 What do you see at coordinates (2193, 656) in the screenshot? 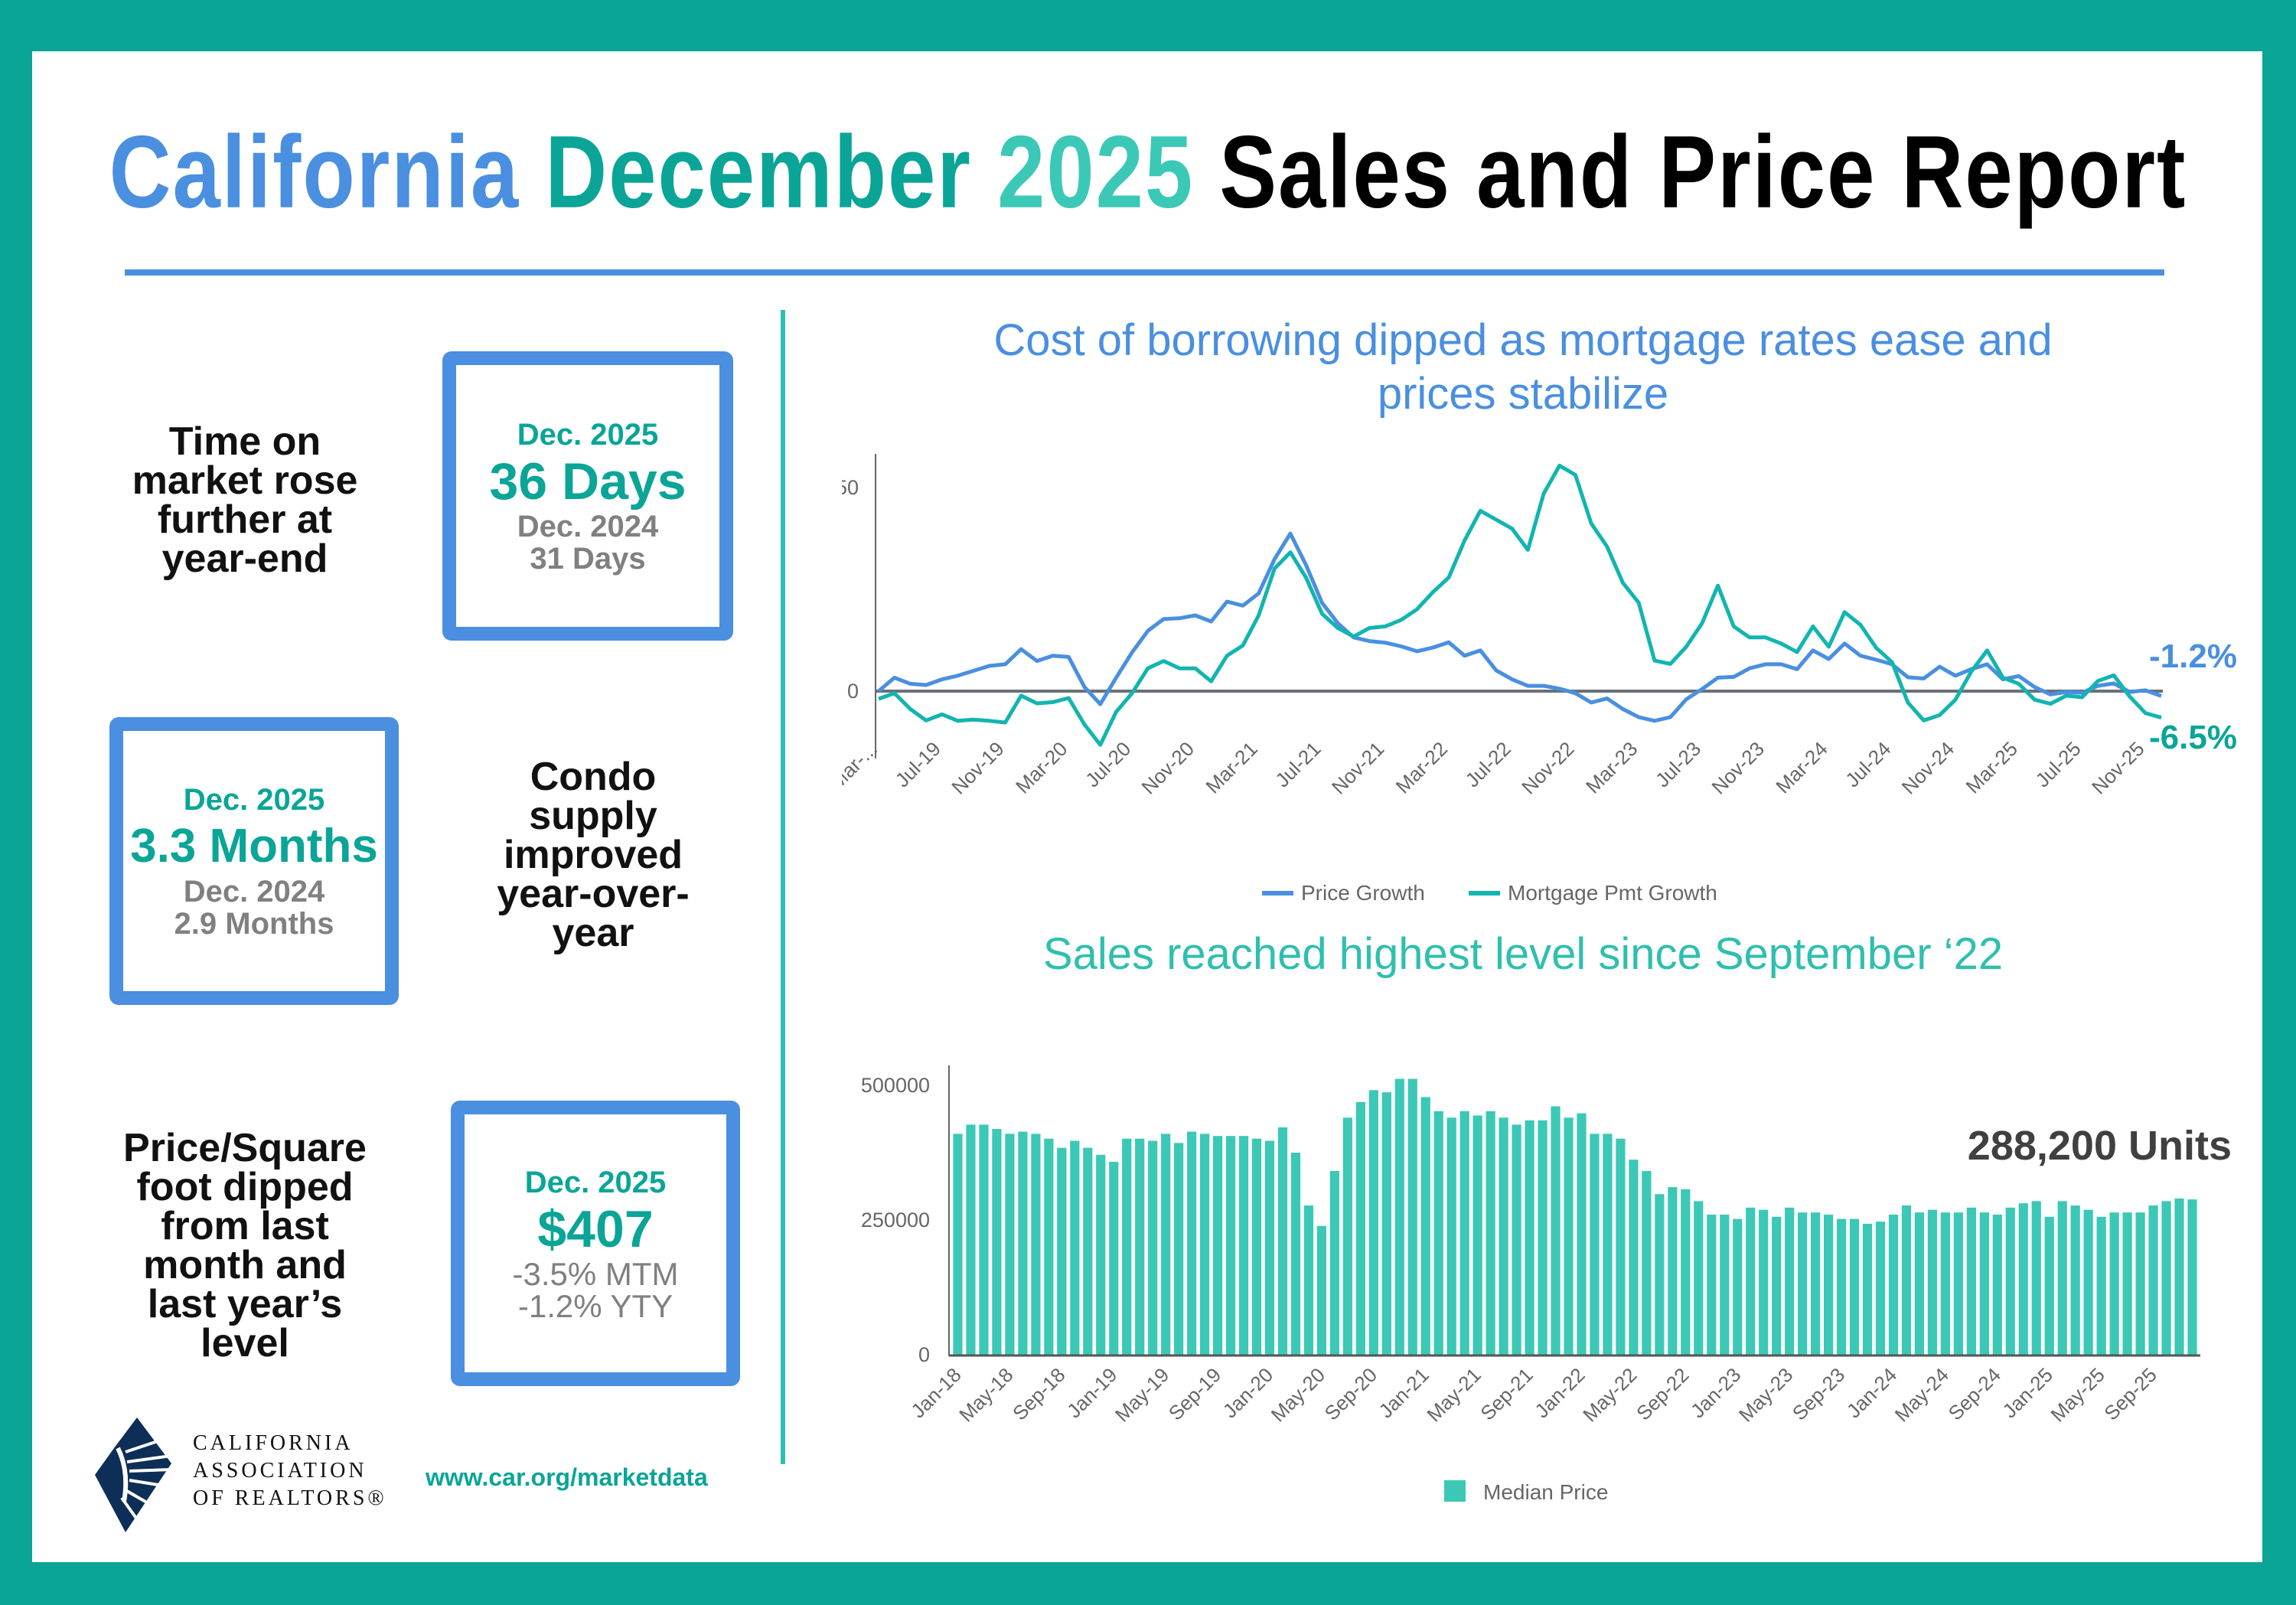
I see `price-growth-end-label: -1.2%` at bounding box center [2193, 656].